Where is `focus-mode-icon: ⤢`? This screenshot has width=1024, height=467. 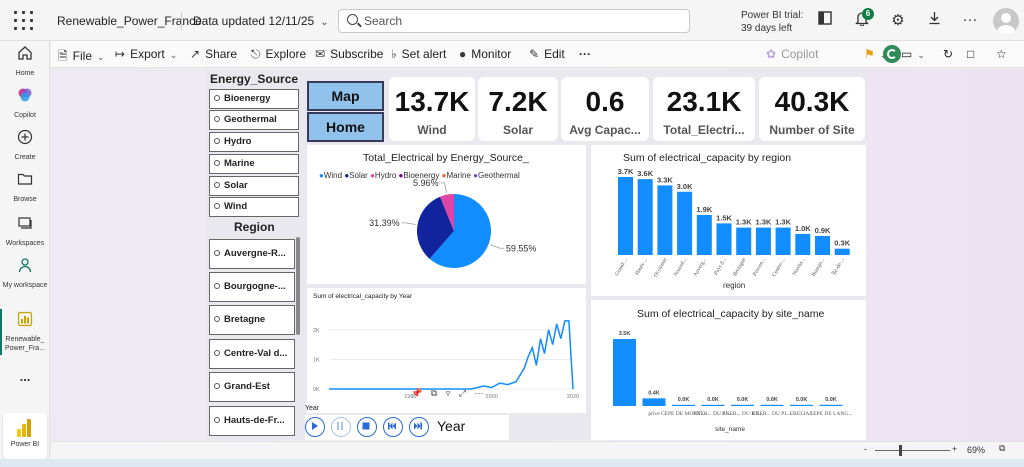 focus-mode-icon: ⤢ is located at coordinates (462, 393).